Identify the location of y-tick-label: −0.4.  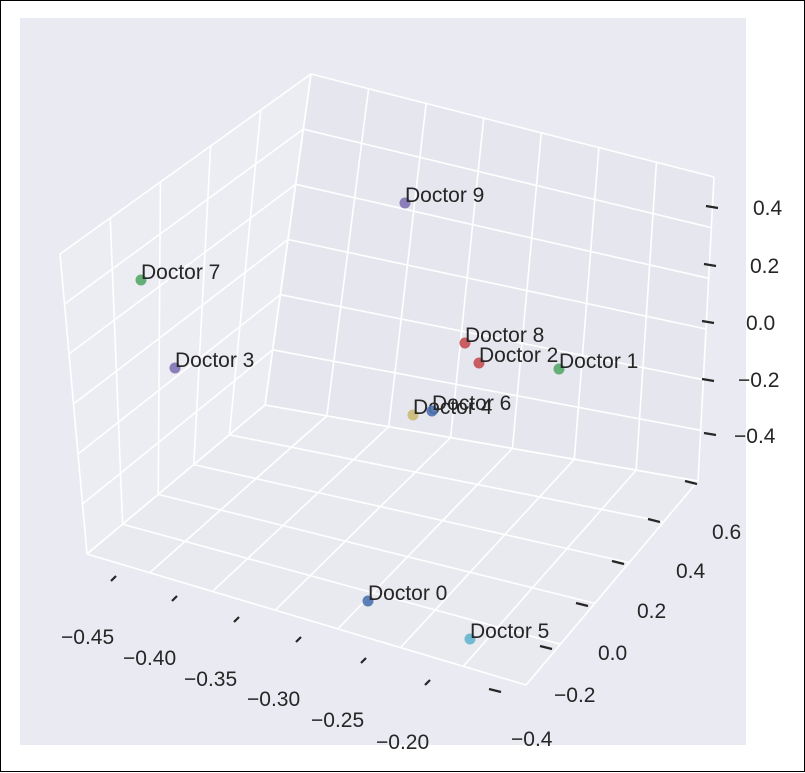
(532, 739).